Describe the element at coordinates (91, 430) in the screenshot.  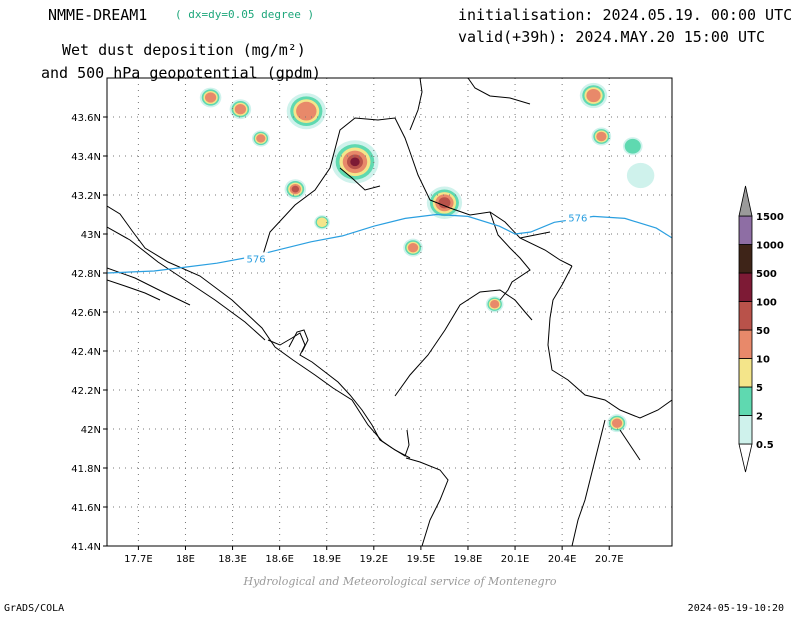
I see `lat-tick-label: 42N` at that location.